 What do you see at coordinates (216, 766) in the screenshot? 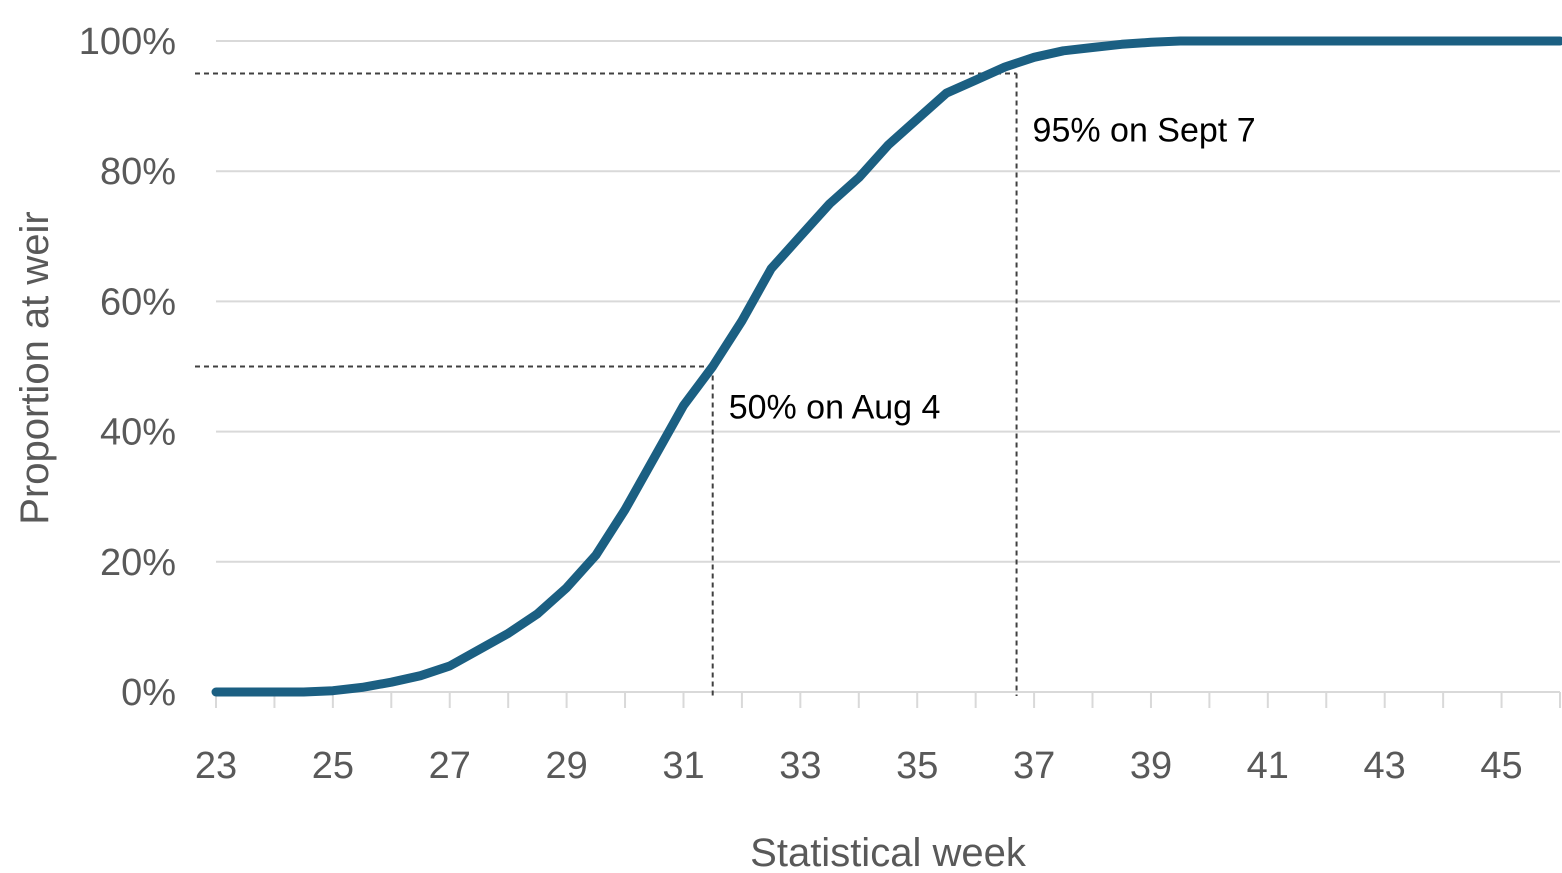
I see `x-tick-label: 23` at bounding box center [216, 766].